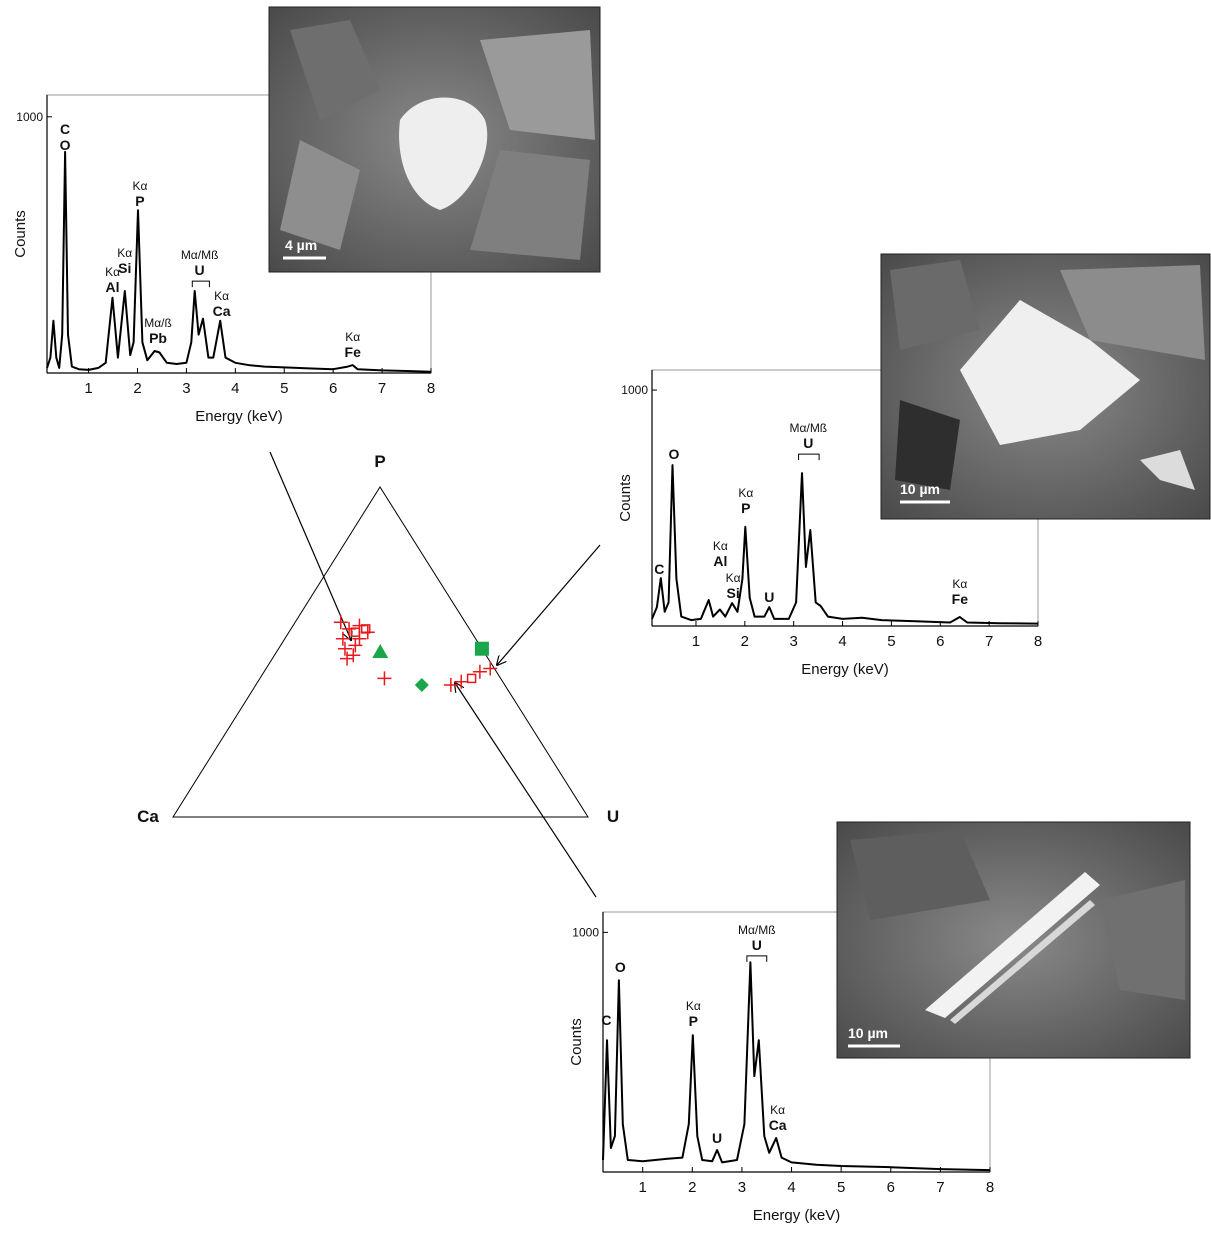 The image size is (1211, 1239). I want to click on scale-label: 4 µm, so click(301, 245).